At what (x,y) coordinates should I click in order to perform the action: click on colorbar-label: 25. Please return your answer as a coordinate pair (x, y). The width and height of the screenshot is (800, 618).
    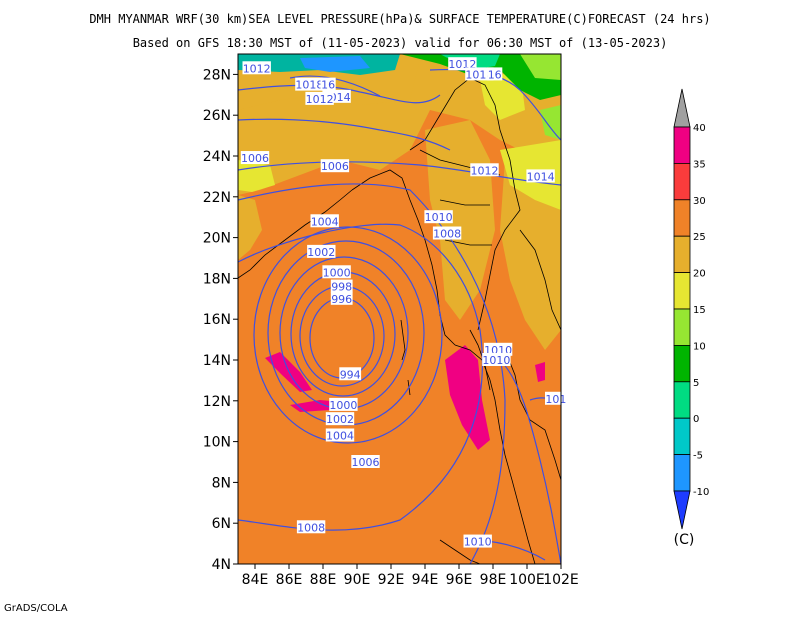
    Looking at the image, I should click on (699, 237).